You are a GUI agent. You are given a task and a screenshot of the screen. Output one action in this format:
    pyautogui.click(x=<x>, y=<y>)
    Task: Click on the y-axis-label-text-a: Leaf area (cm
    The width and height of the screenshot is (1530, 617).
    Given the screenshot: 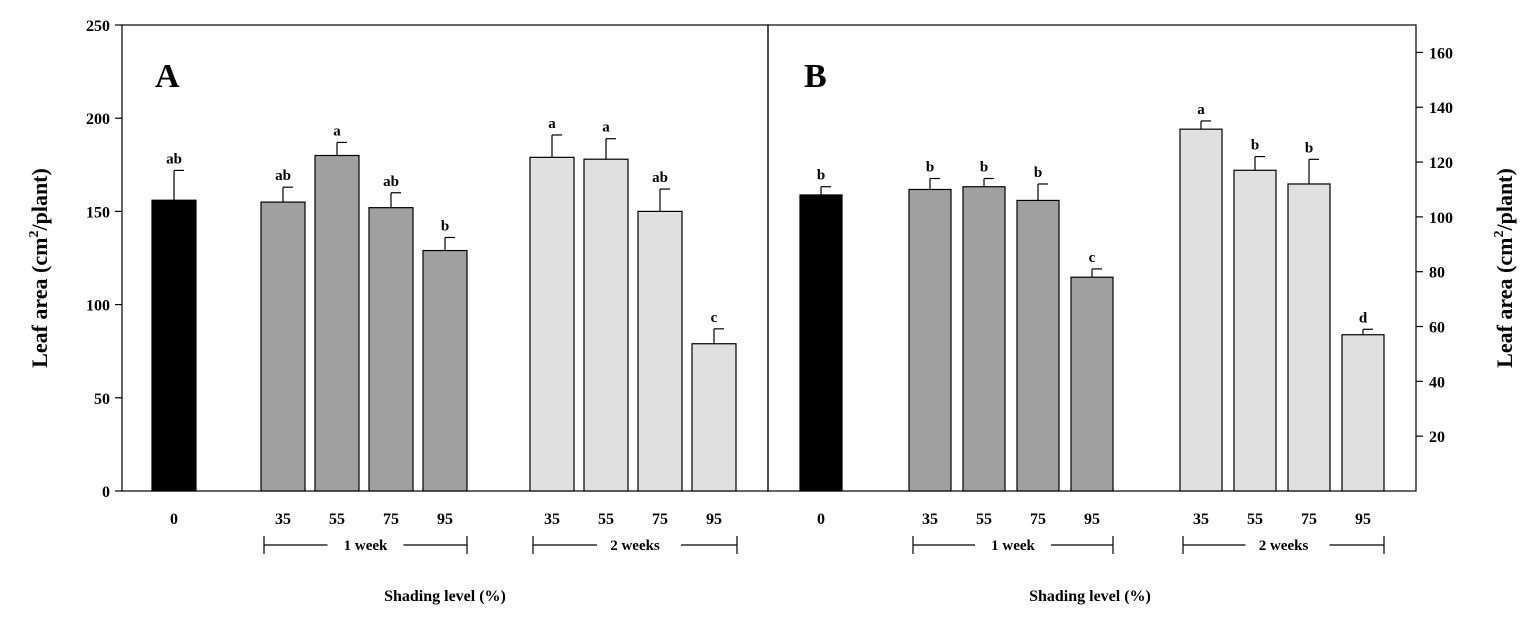 What is the action you would take?
    pyautogui.click(x=39, y=303)
    